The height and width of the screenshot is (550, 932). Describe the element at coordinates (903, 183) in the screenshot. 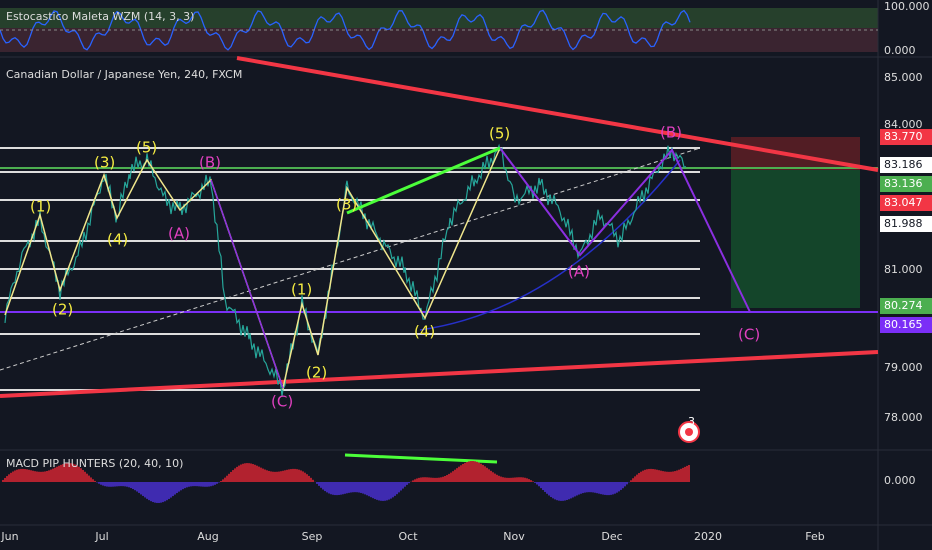

I see `price-label: 83.136` at that location.